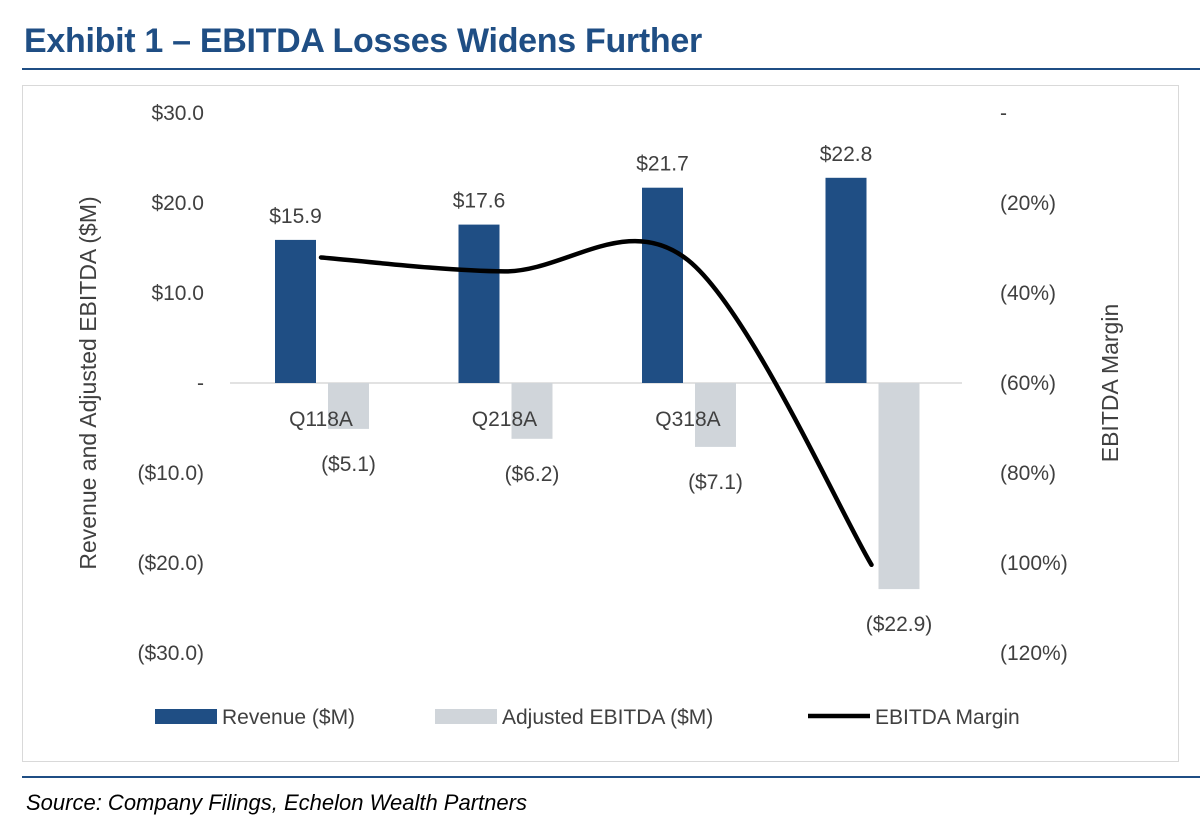  I want to click on legend-label-ebitda: Adjusted EBITDA ($M), so click(607, 717).